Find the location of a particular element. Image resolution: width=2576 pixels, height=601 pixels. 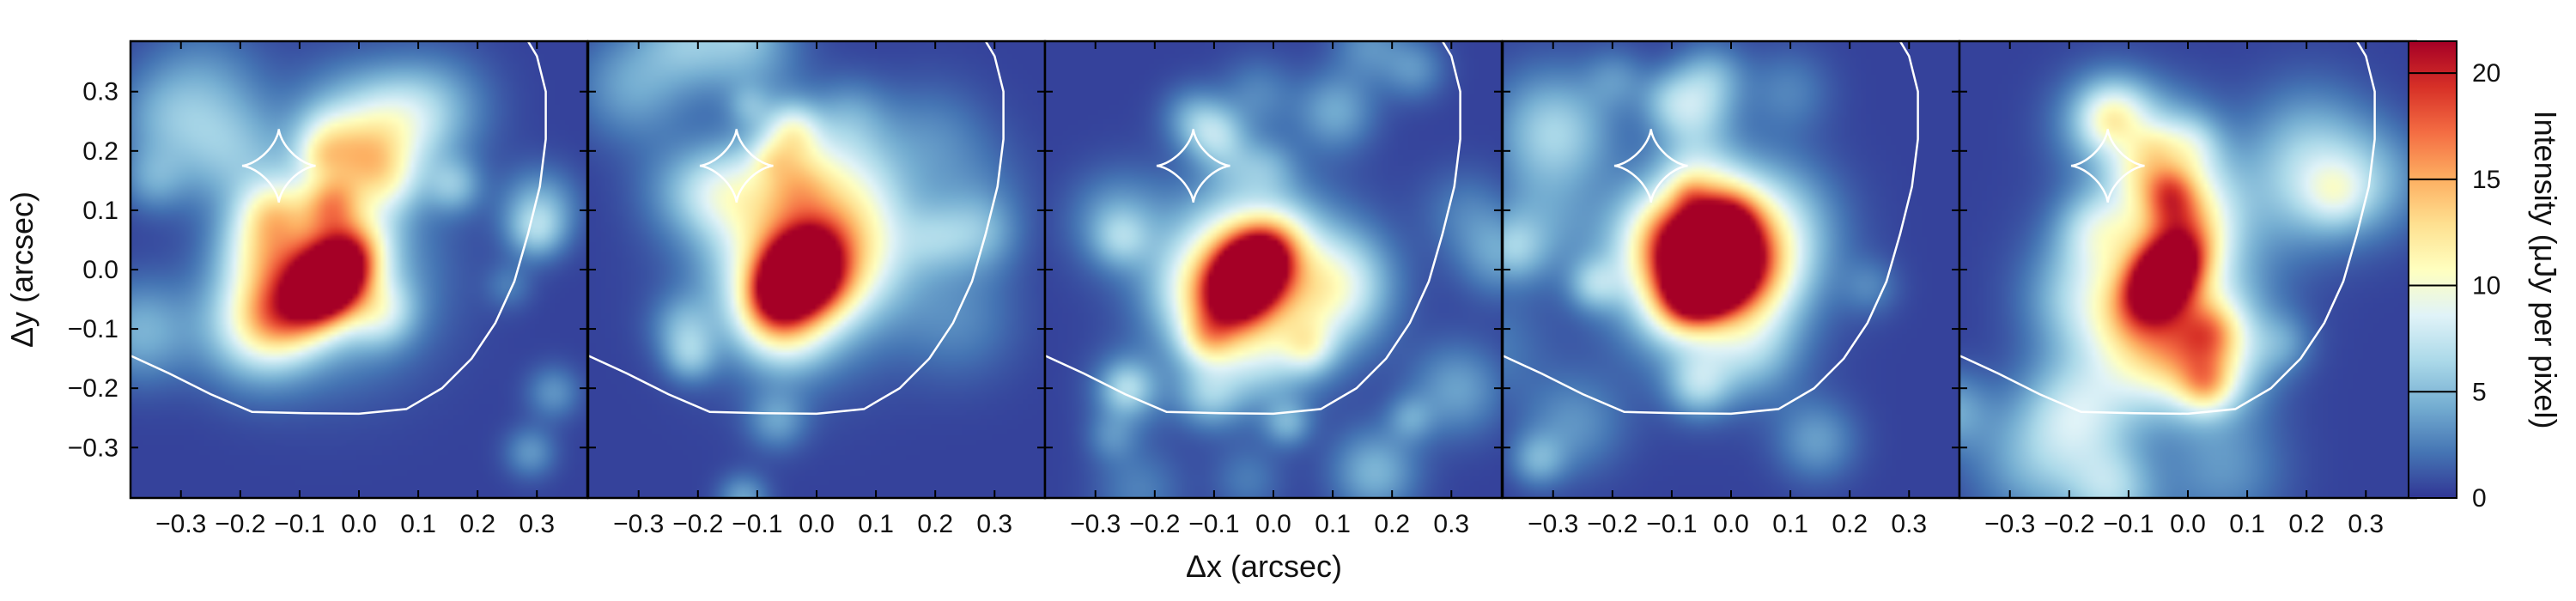

panel-5: −0.3 −0.2 −0.1 0.0 0.1 0.2 0.3 is located at coordinates (2188, 288).